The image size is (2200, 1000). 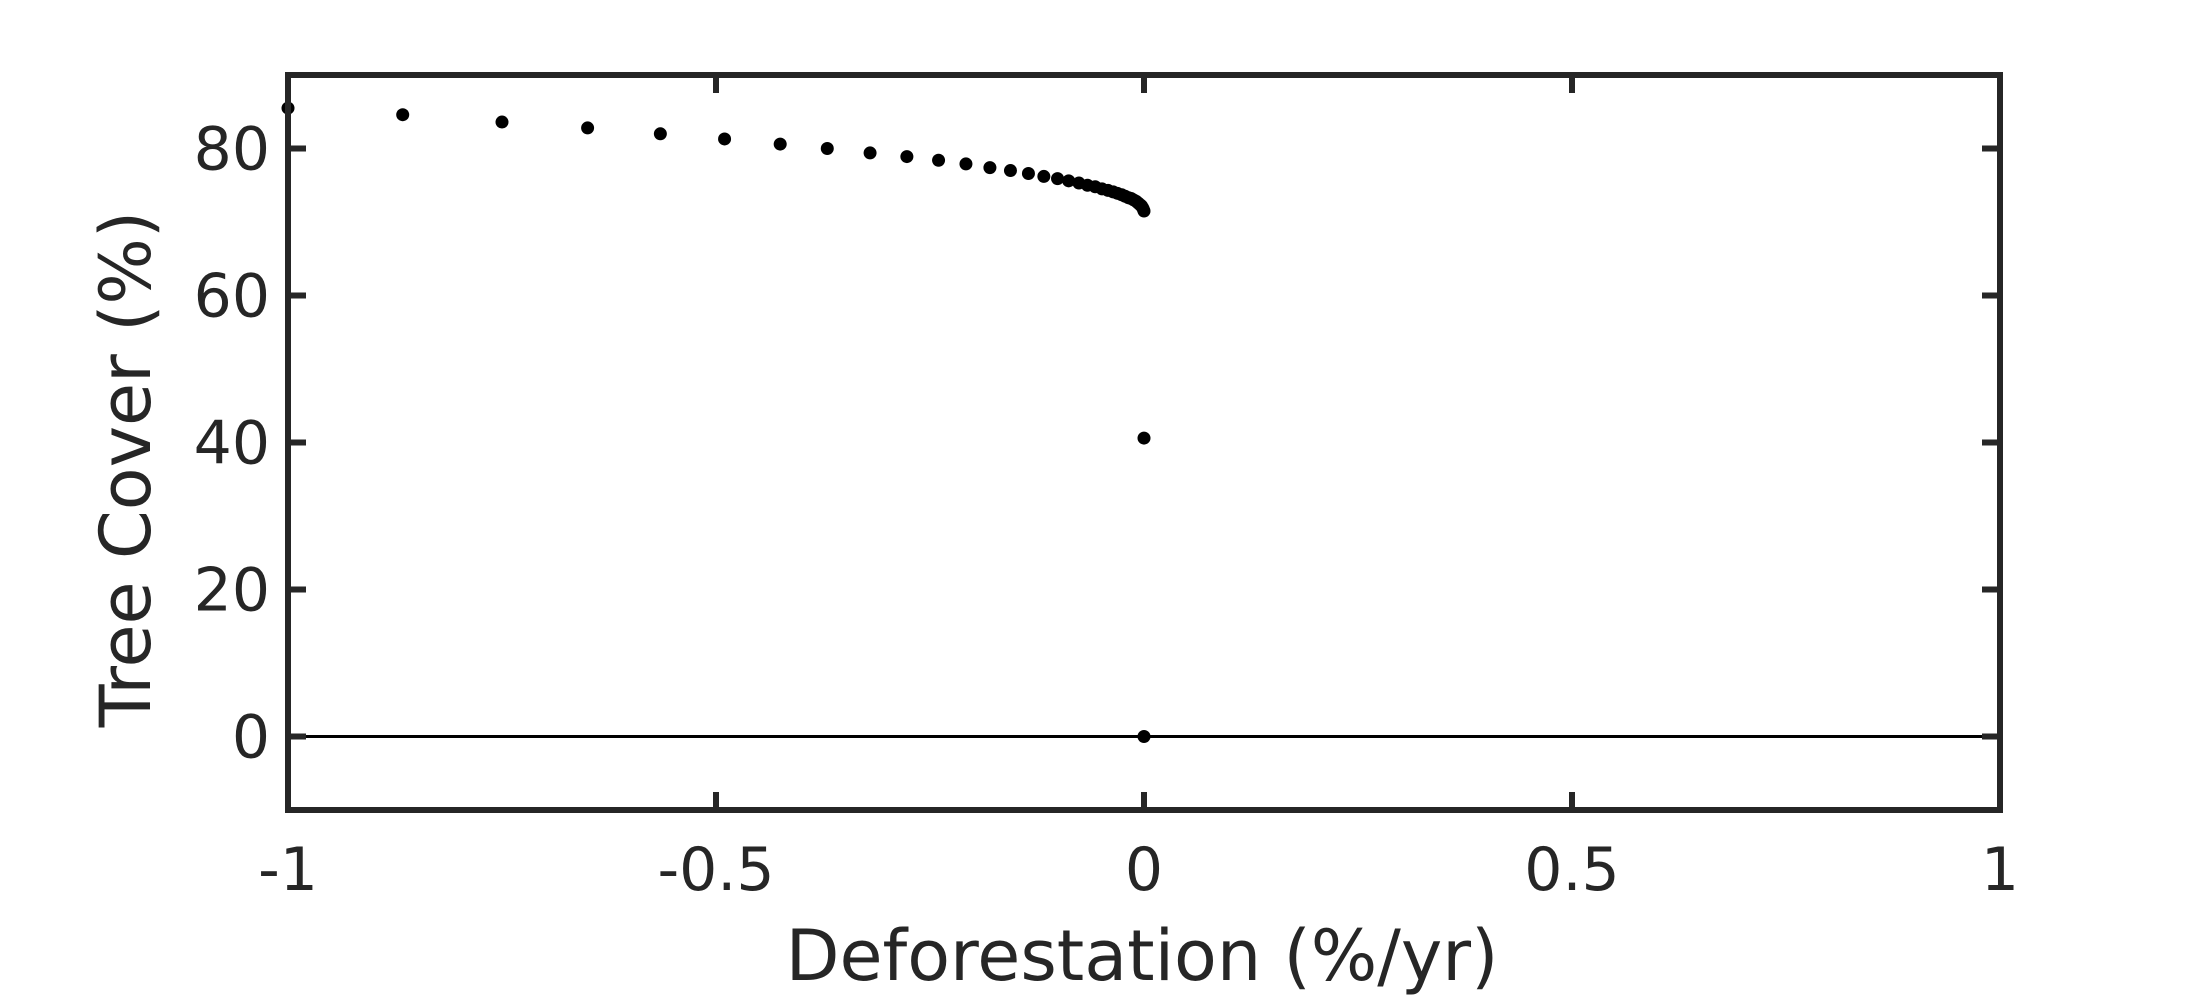 What do you see at coordinates (232, 591) in the screenshot?
I see `y-tick-label: 20` at bounding box center [232, 591].